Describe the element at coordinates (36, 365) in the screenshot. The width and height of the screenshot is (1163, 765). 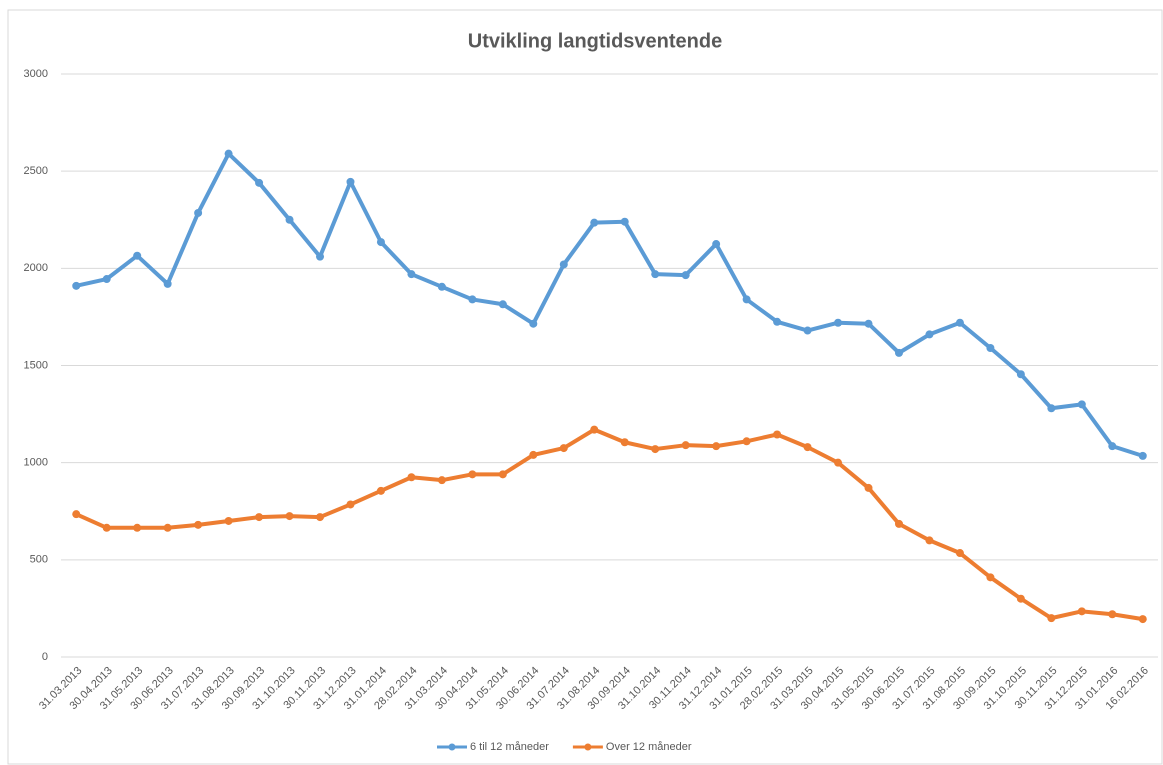
I see `y-tick-label: 1500` at that location.